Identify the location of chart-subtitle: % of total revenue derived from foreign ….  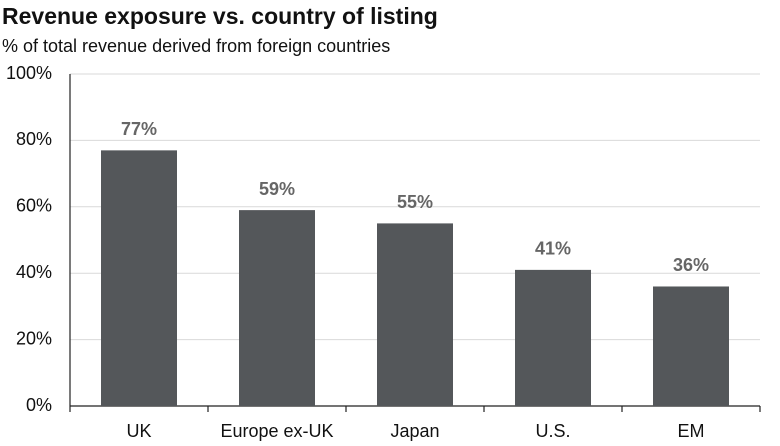
(196, 46).